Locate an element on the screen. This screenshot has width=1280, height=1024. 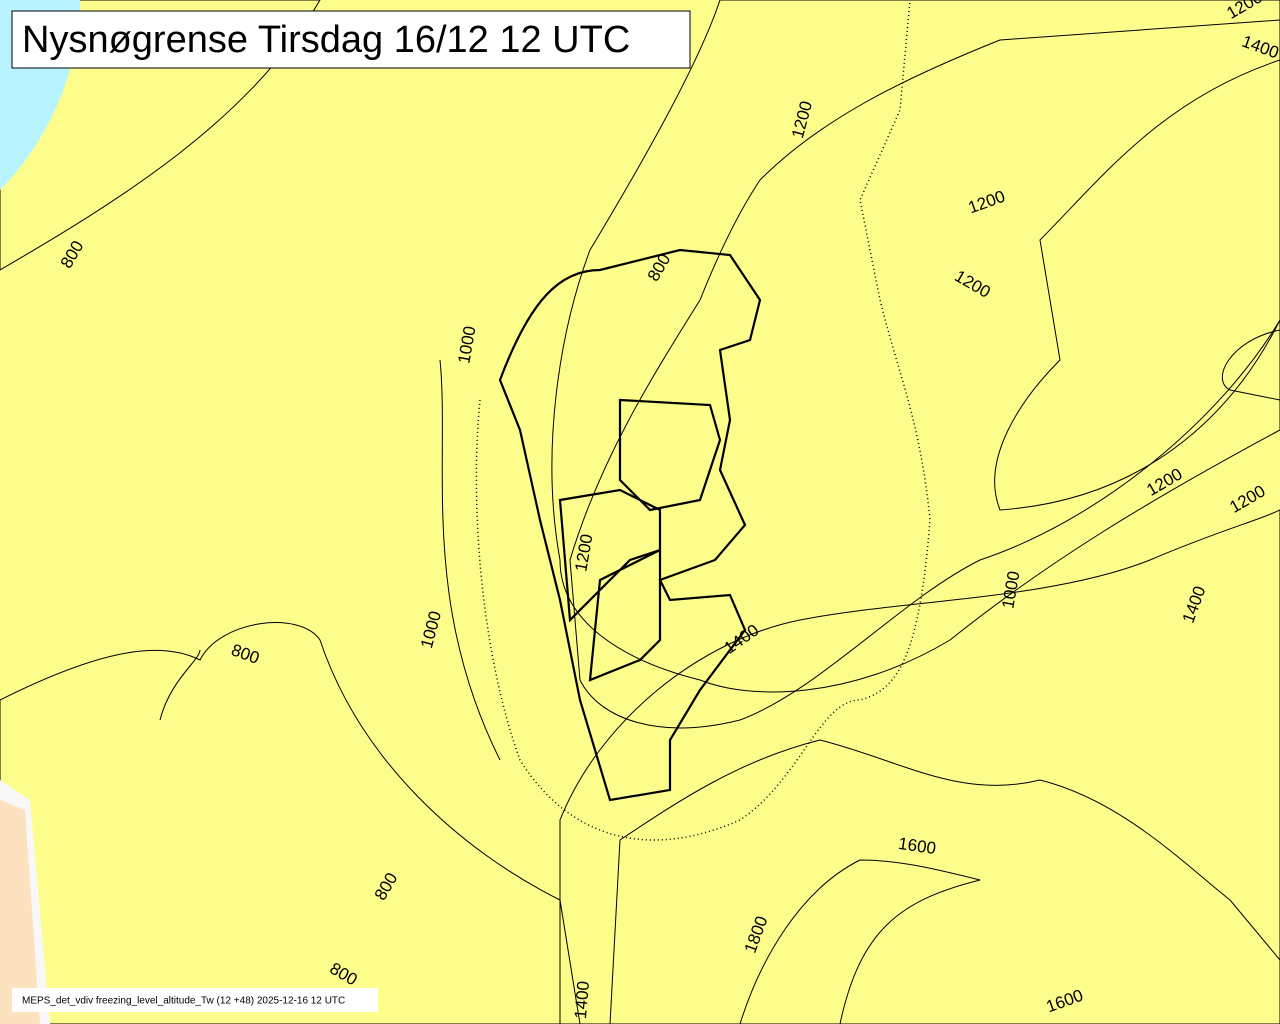
county-borders is located at coordinates (630, 525).